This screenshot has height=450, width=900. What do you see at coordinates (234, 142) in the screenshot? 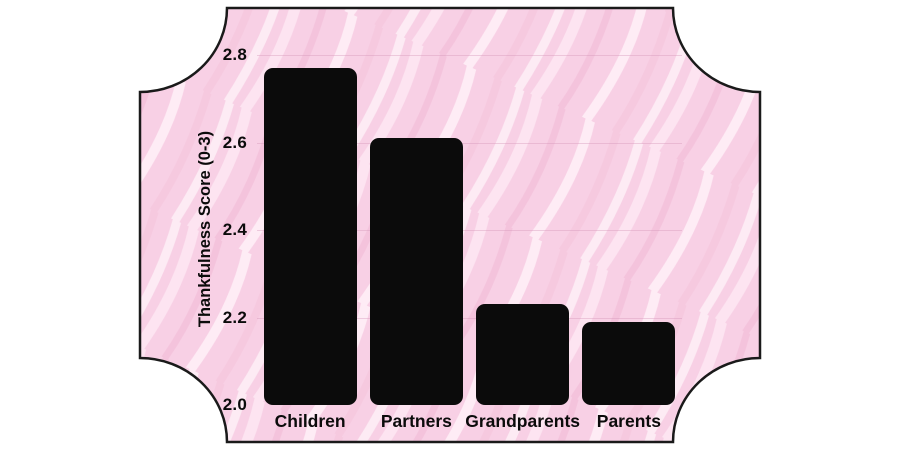
I see `y-tick-label: 2.6` at bounding box center [234, 142].